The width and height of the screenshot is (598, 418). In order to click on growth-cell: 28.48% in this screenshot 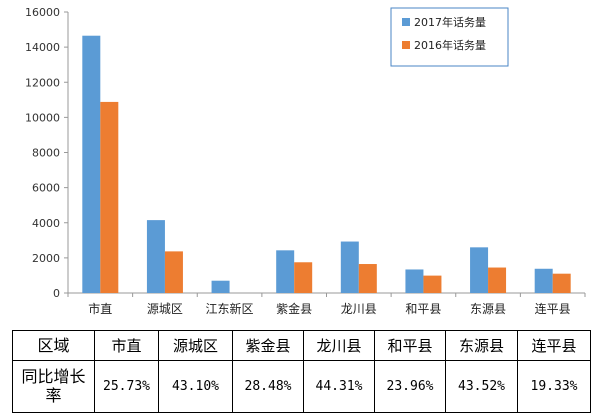, I will do `click(268, 386)`.